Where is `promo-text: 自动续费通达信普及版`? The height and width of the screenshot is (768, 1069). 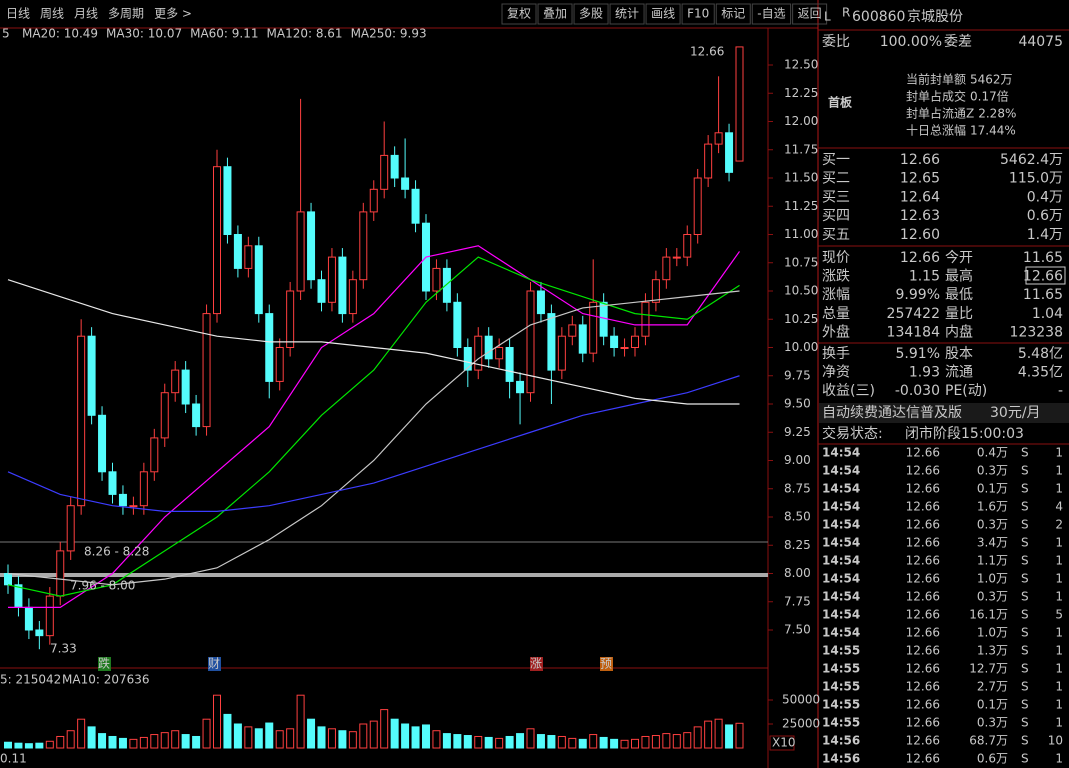 promo-text: 自动续费通达信普及版 is located at coordinates (892, 412).